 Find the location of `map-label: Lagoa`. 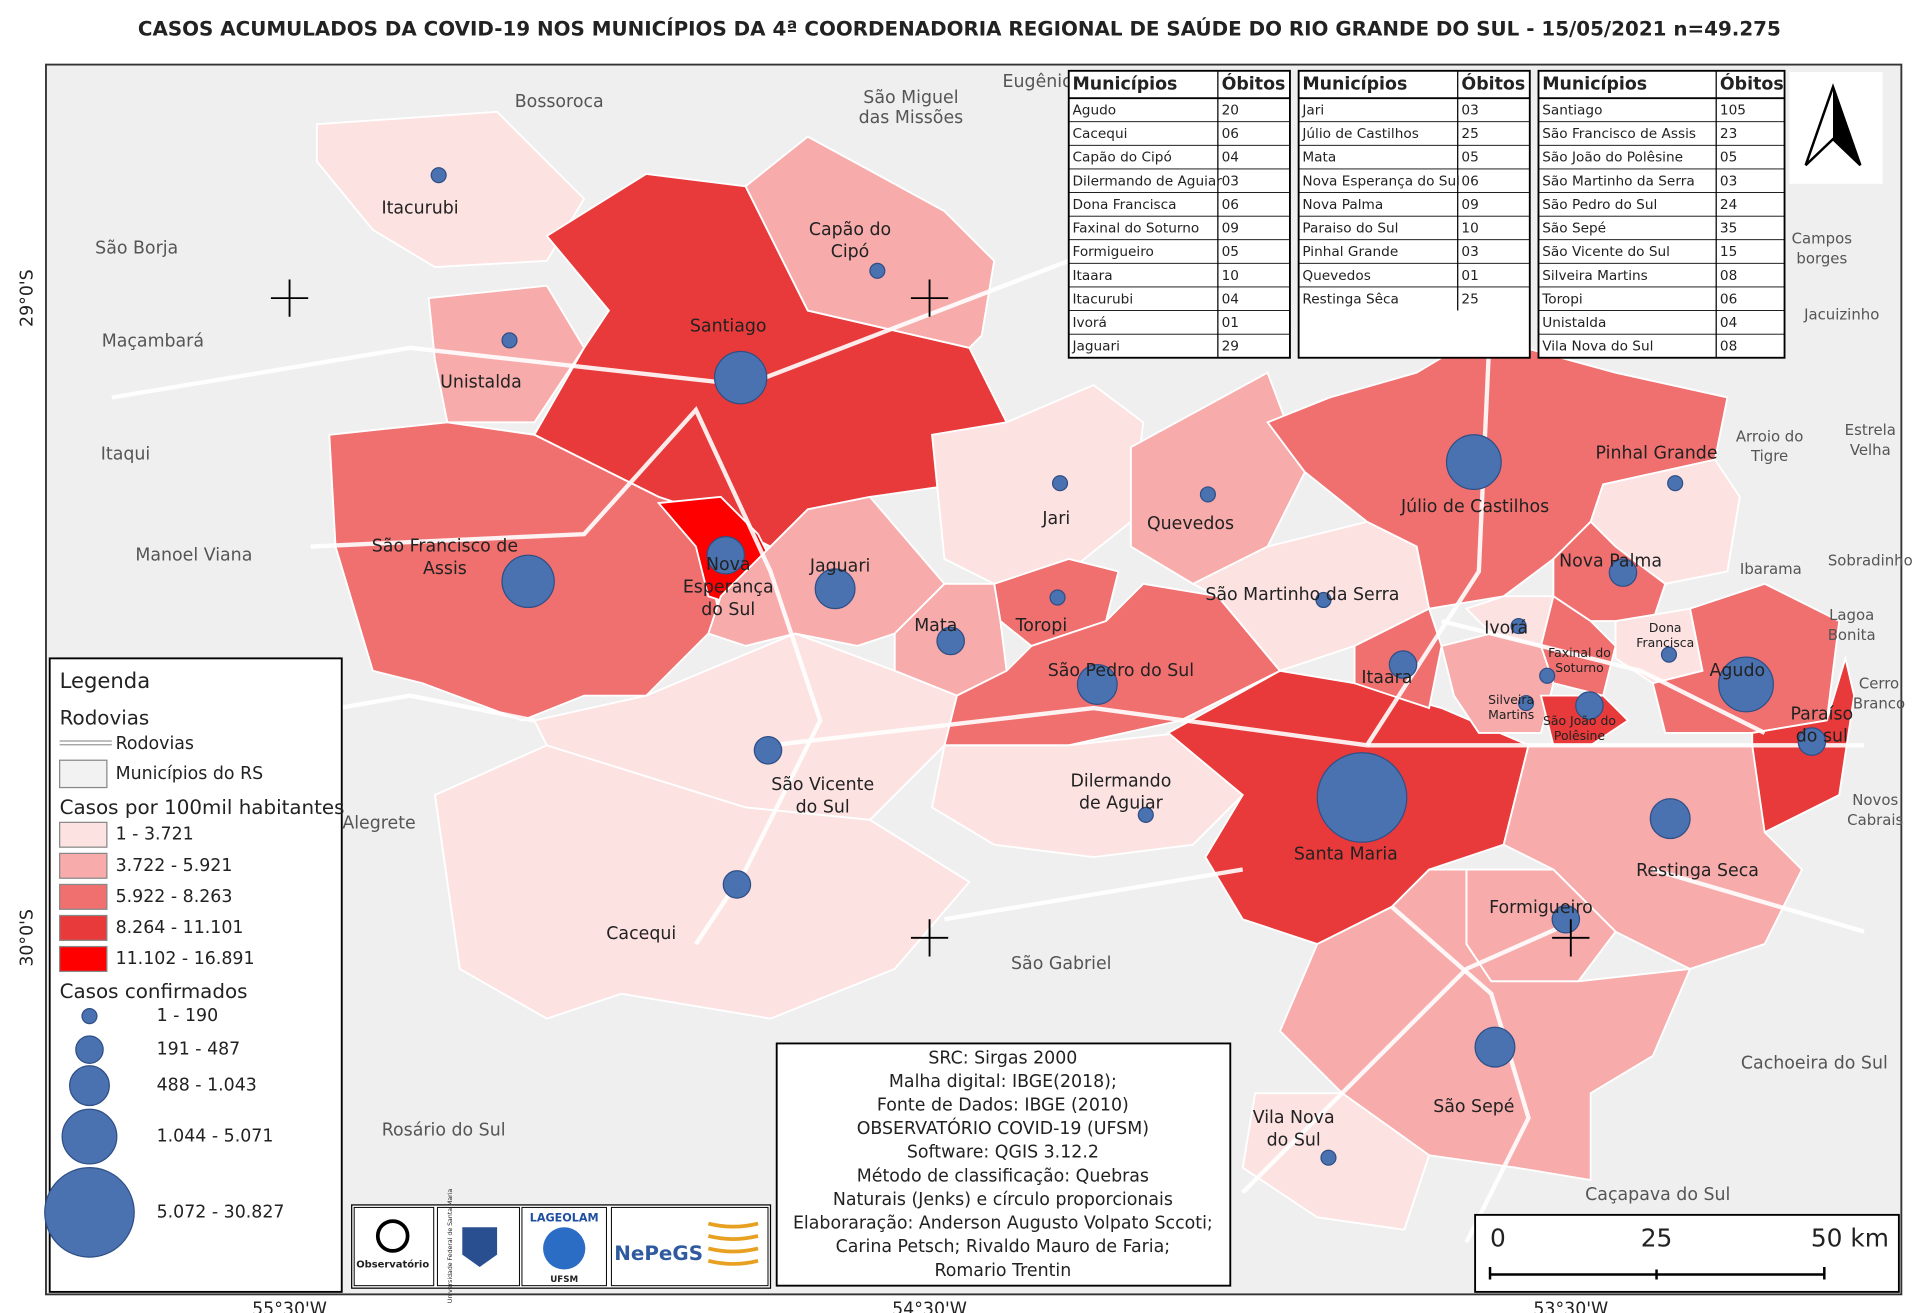

map-label: Lagoa is located at coordinates (1851, 615).